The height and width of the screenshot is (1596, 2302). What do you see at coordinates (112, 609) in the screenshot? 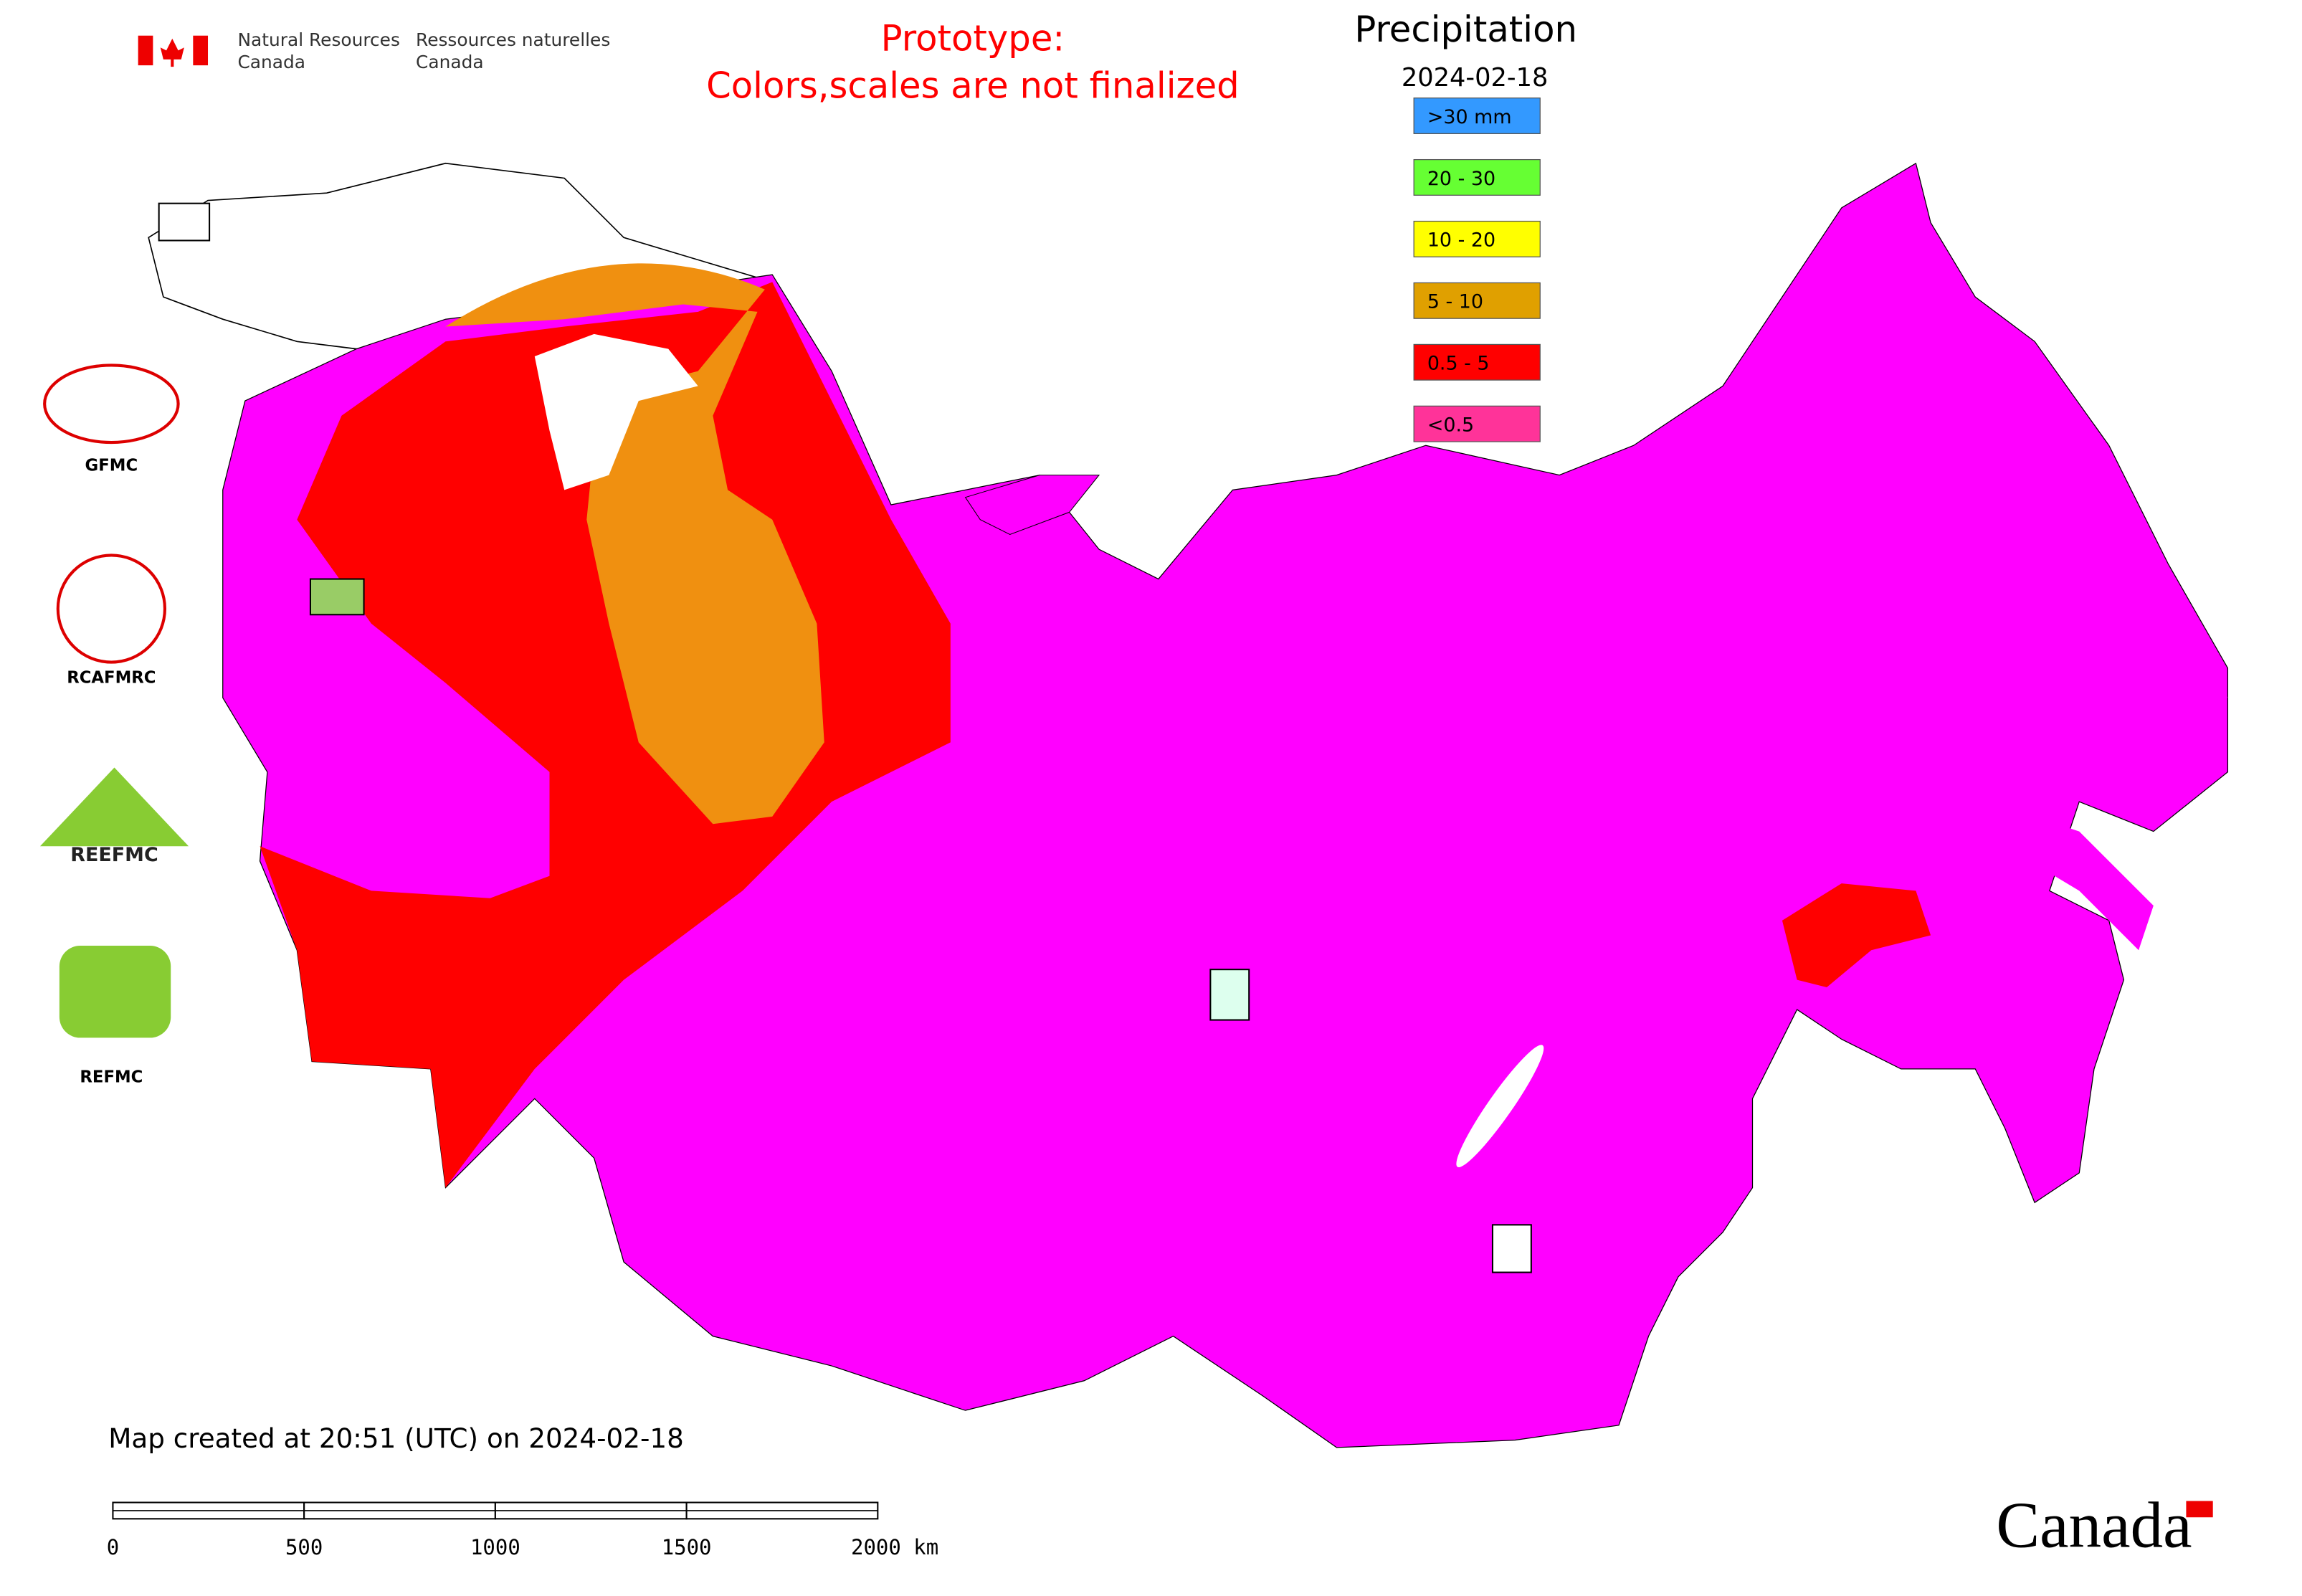
I see `rcafmrc-logo` at bounding box center [112, 609].